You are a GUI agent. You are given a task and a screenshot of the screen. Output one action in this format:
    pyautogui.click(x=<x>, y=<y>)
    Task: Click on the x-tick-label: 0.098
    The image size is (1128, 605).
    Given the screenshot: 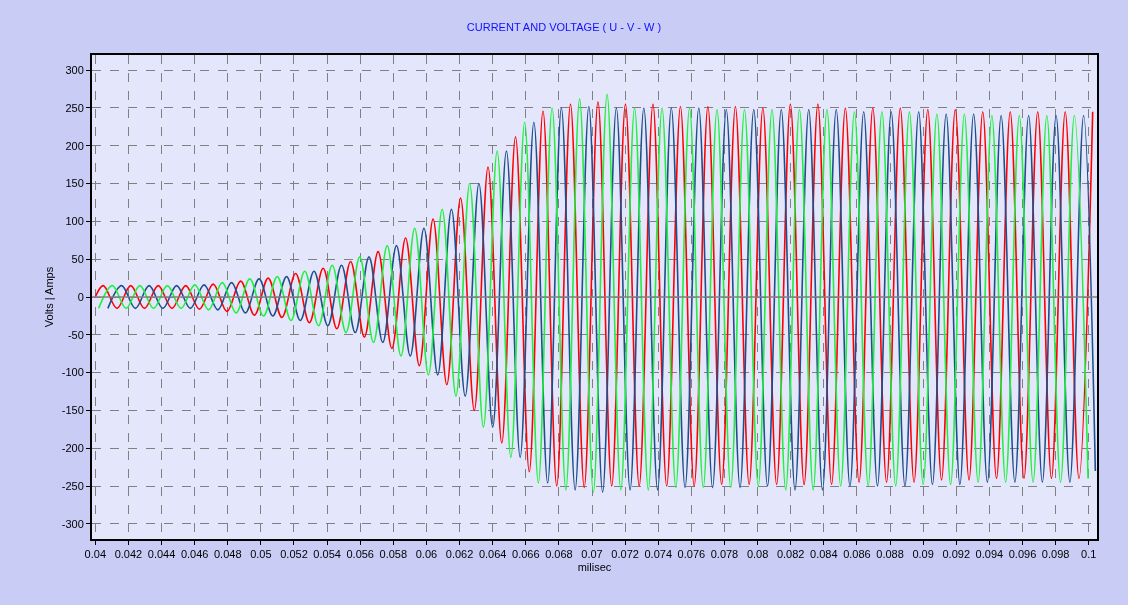 What is the action you would take?
    pyautogui.click(x=1055, y=554)
    